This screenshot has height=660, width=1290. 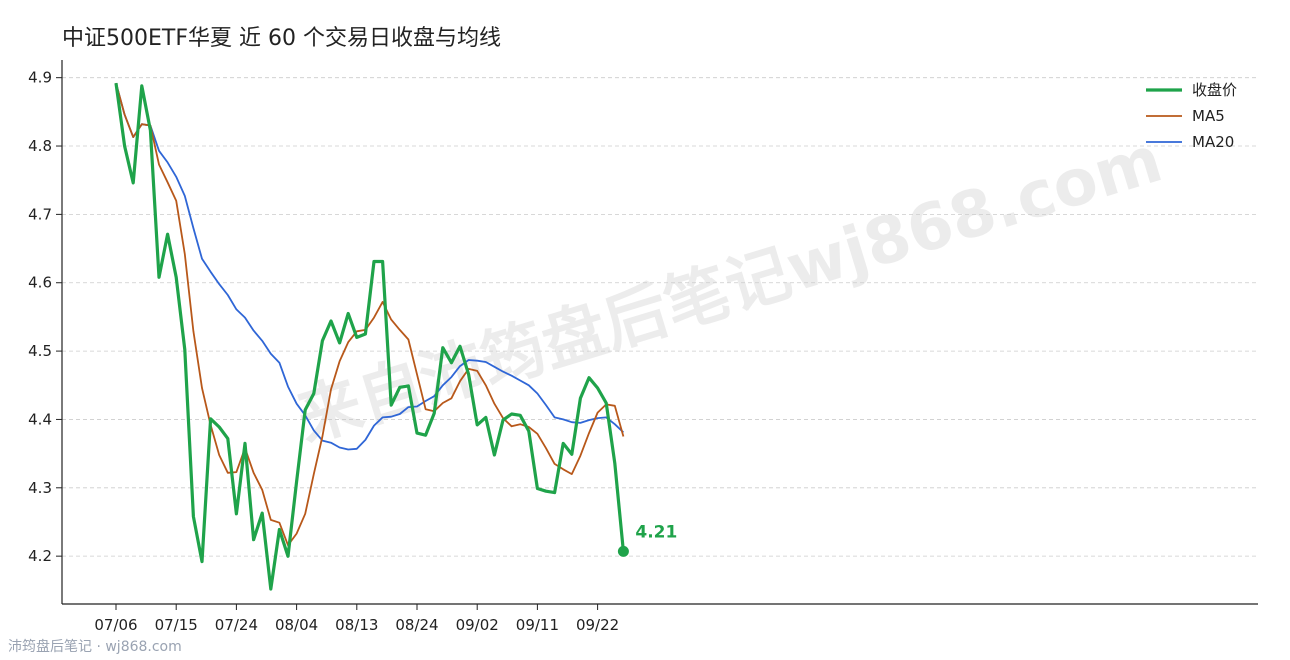 What do you see at coordinates (477, 625) in the screenshot?
I see `x-tick-label: 09/02` at bounding box center [477, 625].